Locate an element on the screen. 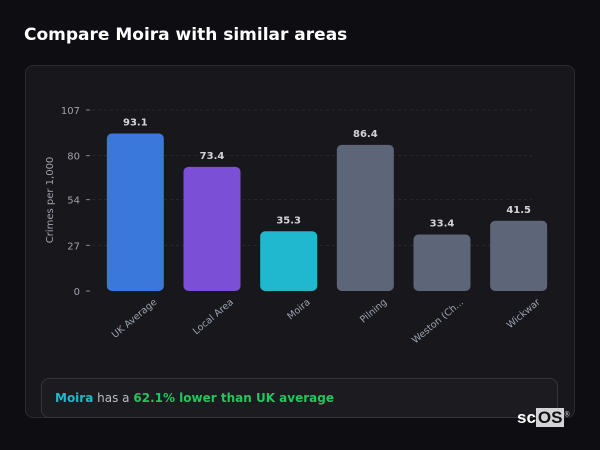 Image resolution: width=600 pixels, height=450 pixels. data-label: 86.4 is located at coordinates (365, 134).